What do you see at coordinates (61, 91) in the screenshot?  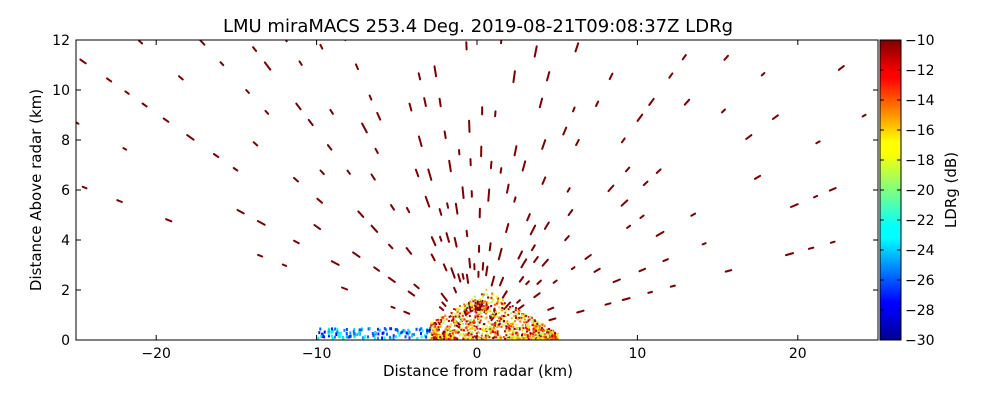 I see `y-tick-label: 10` at bounding box center [61, 91].